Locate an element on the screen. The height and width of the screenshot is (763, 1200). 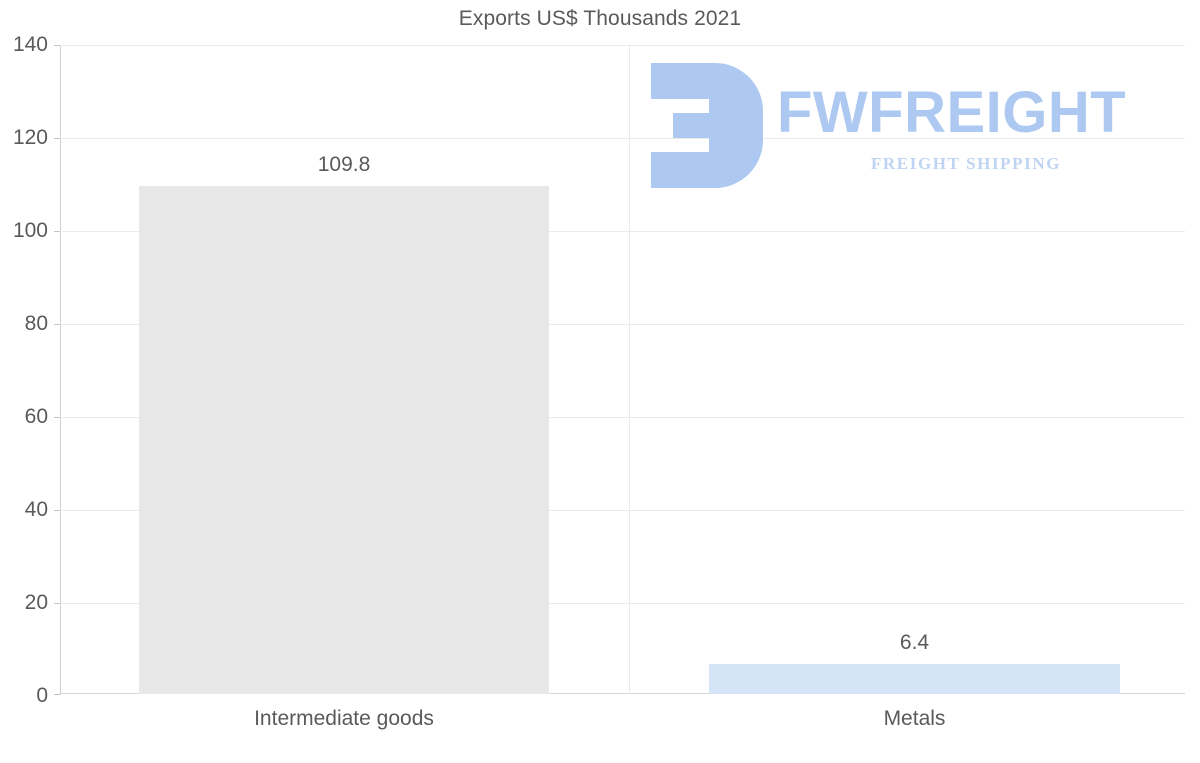
y-axis-tick-label-20: 20 is located at coordinates (36, 602).